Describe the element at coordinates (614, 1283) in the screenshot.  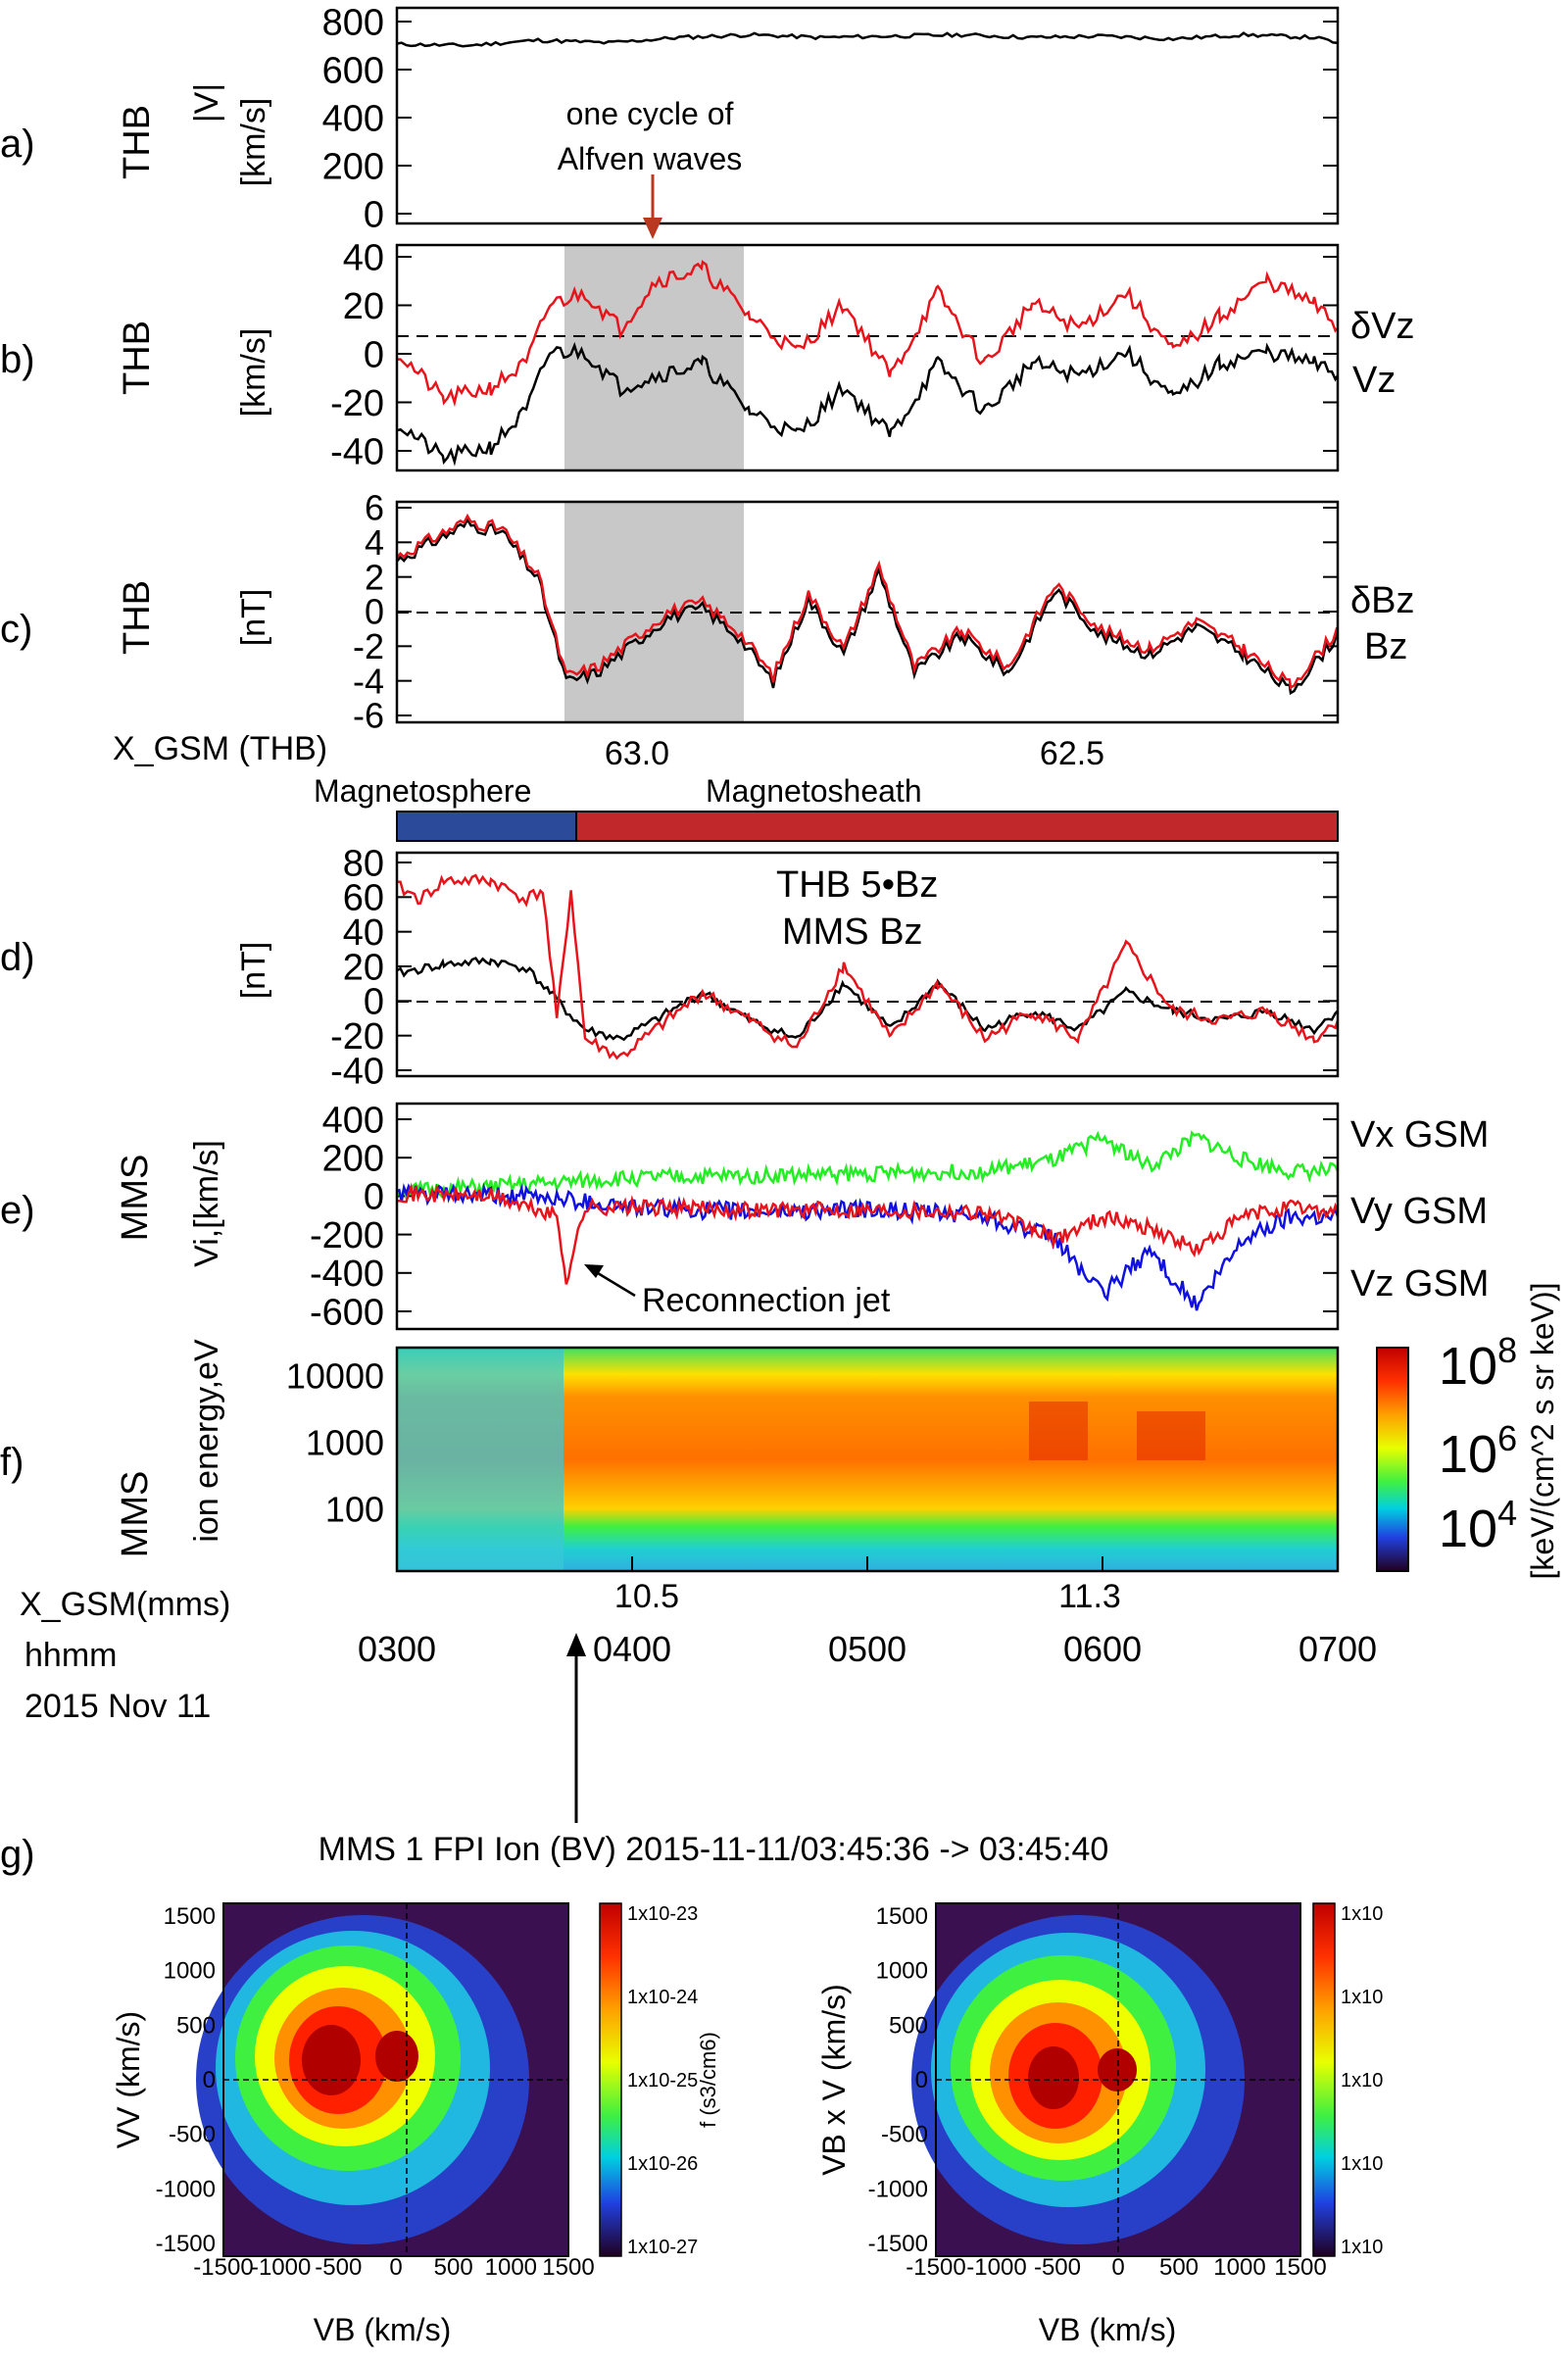
I see `reconnection-arrow-shaft` at that location.